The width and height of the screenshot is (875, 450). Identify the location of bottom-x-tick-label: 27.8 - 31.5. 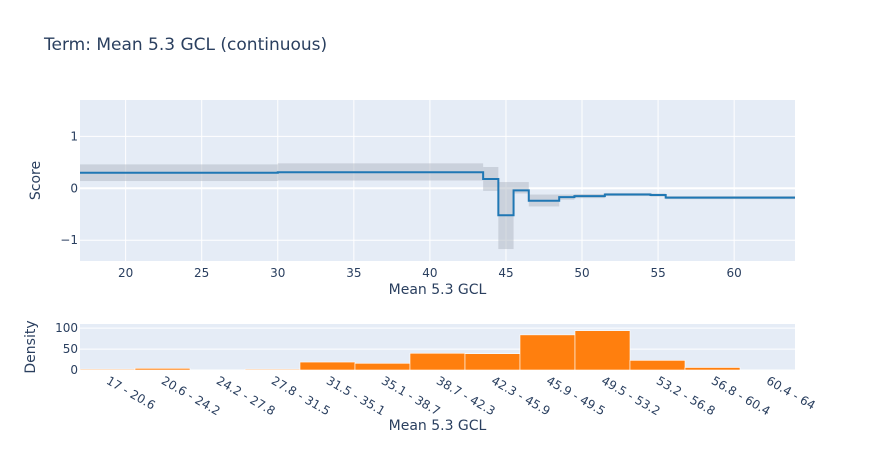
(301, 395).